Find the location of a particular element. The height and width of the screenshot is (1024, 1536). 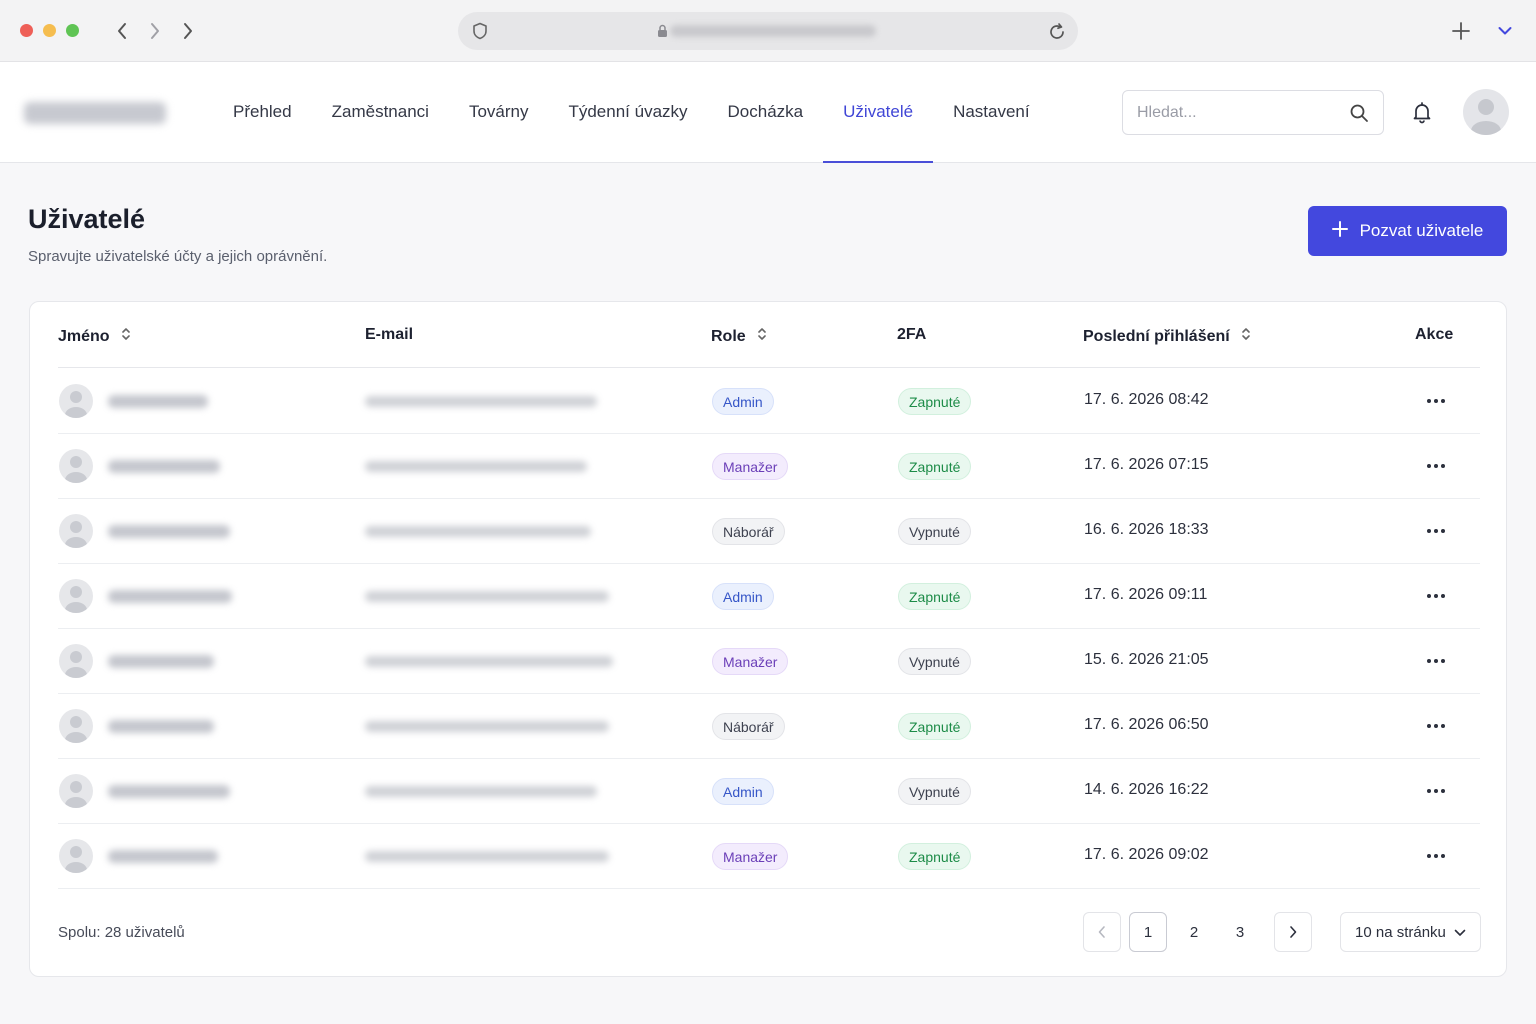

shield-icon is located at coordinates (480, 31).